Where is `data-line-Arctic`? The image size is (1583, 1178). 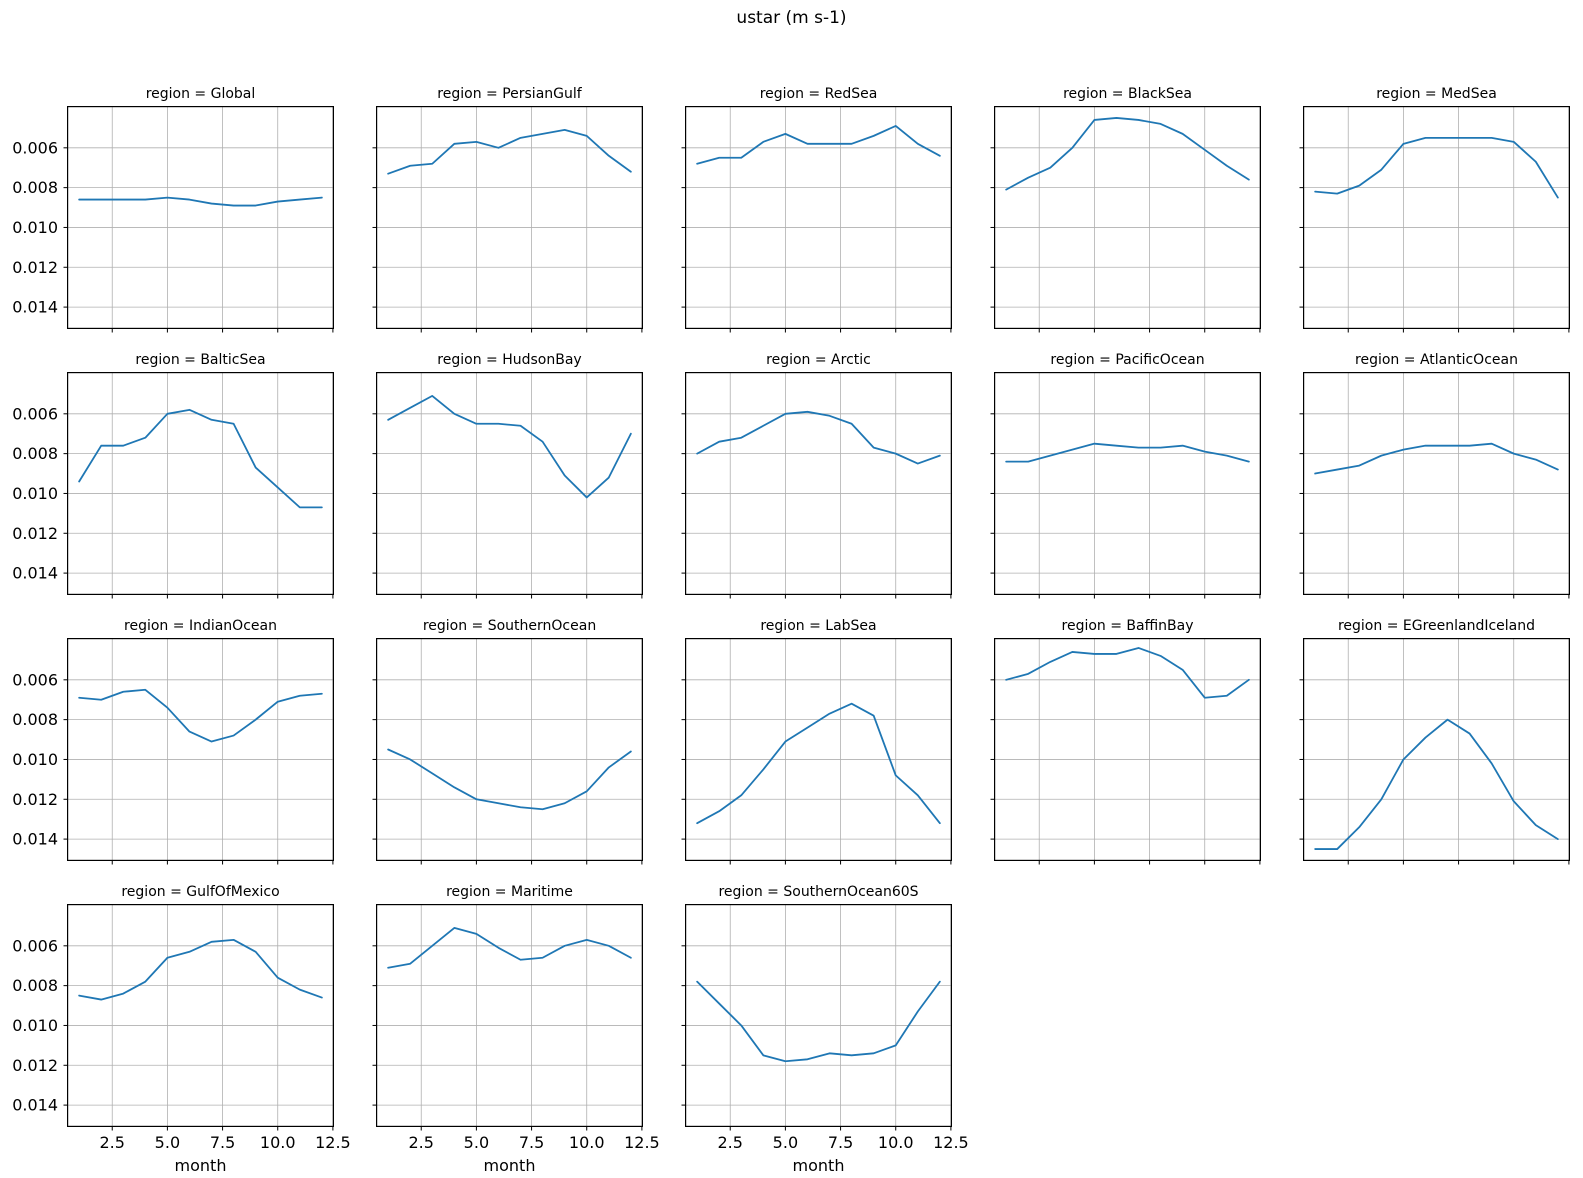
data-line-Arctic is located at coordinates (818, 437).